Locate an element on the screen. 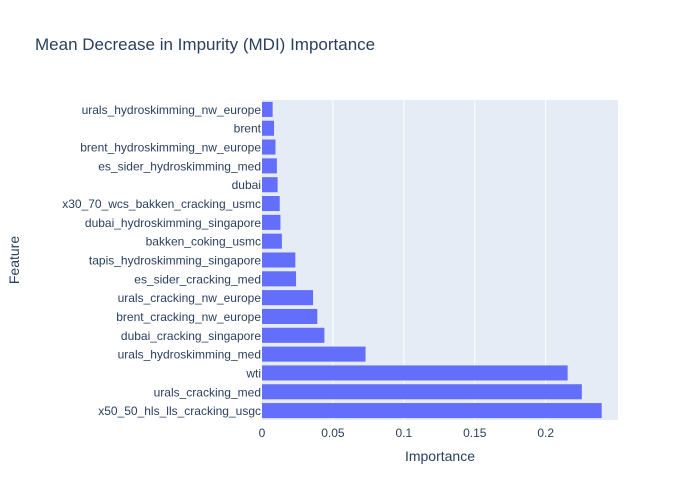  bar-urals_cracking_nw_europe is located at coordinates (288, 298).